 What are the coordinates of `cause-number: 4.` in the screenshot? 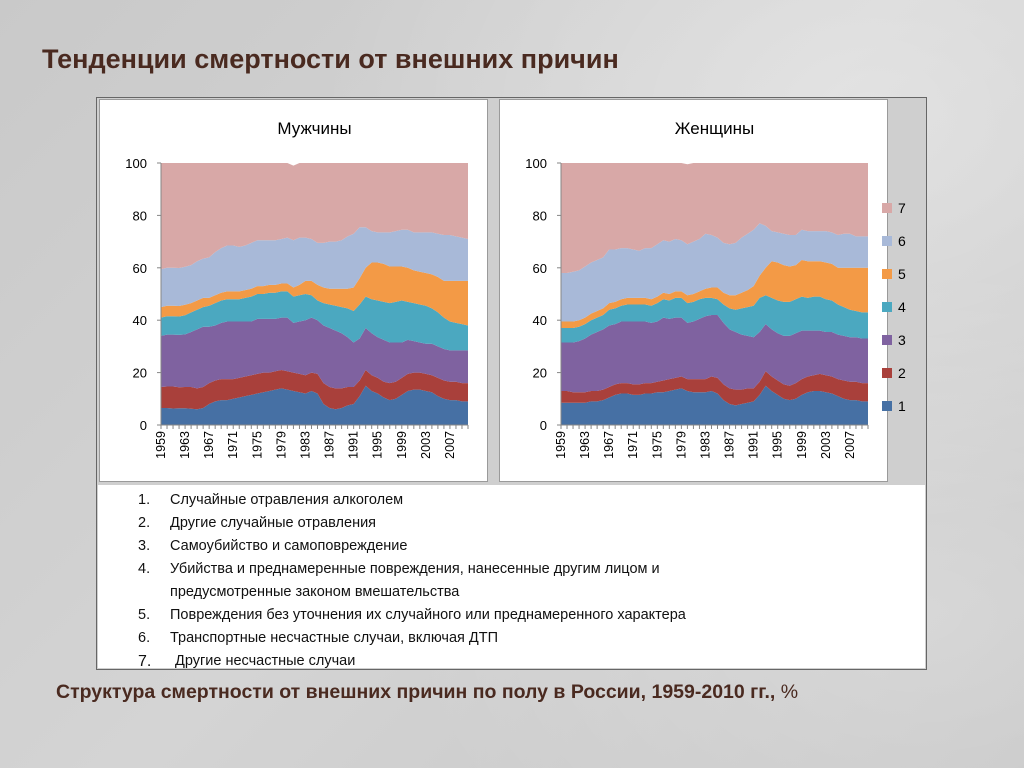 It's located at (144, 569).